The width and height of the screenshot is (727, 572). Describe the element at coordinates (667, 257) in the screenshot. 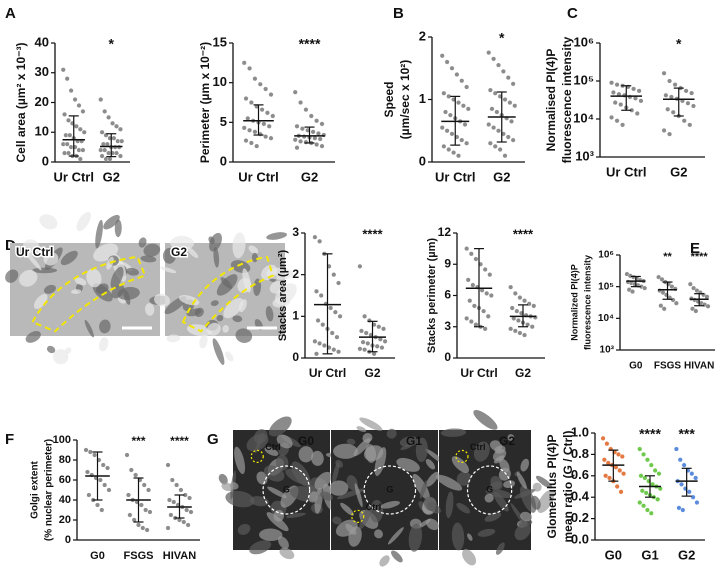

I see `significance: **` at that location.